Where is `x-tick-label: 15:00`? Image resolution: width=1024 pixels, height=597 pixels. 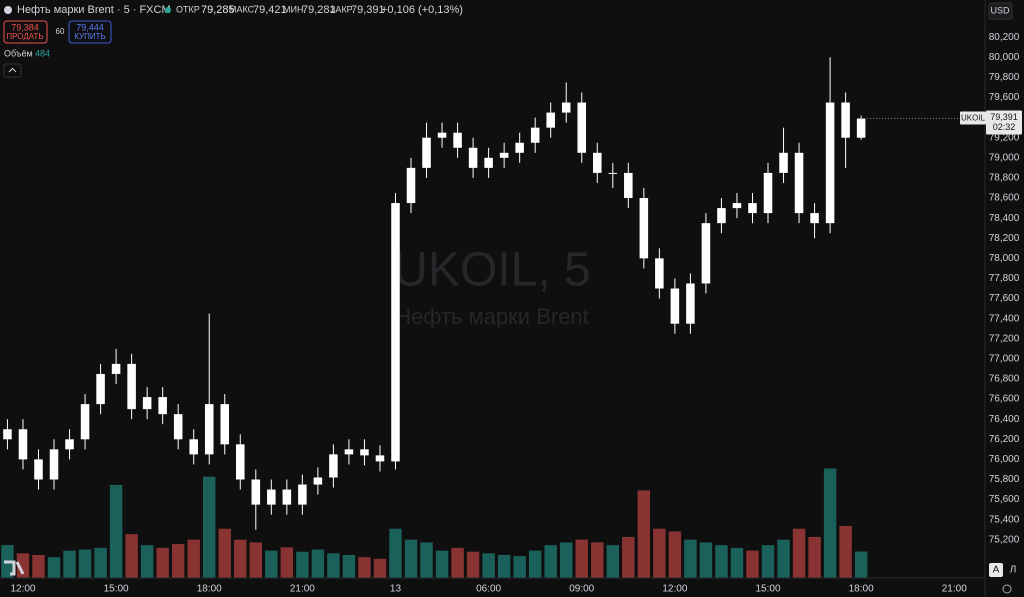
x-tick-label: 15:00 is located at coordinates (767, 589).